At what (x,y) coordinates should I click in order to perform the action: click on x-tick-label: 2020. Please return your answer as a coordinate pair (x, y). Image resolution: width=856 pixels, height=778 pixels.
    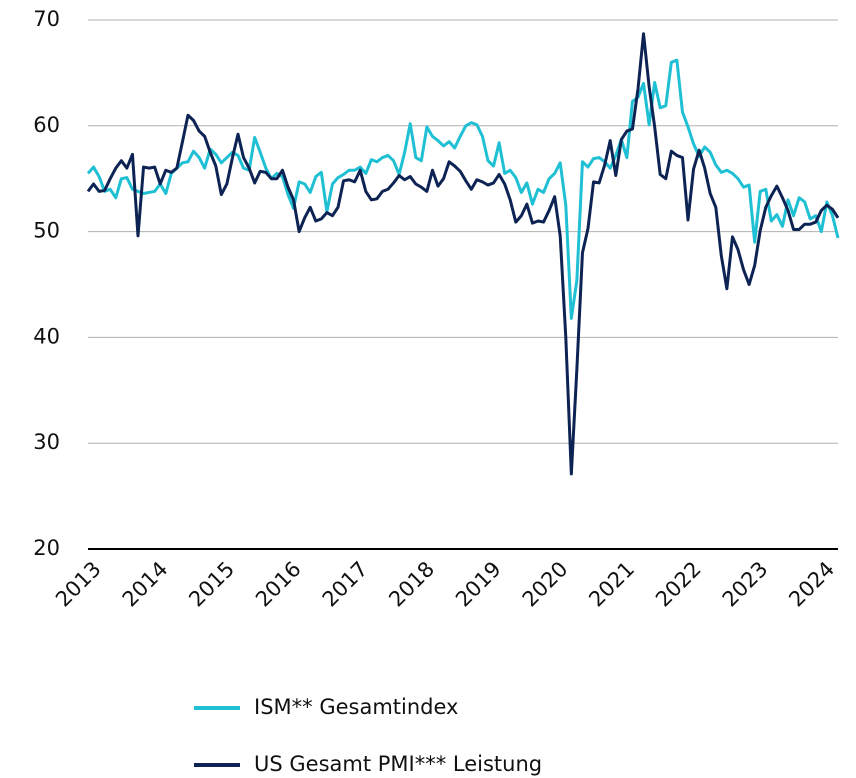
    Looking at the image, I should click on (545, 584).